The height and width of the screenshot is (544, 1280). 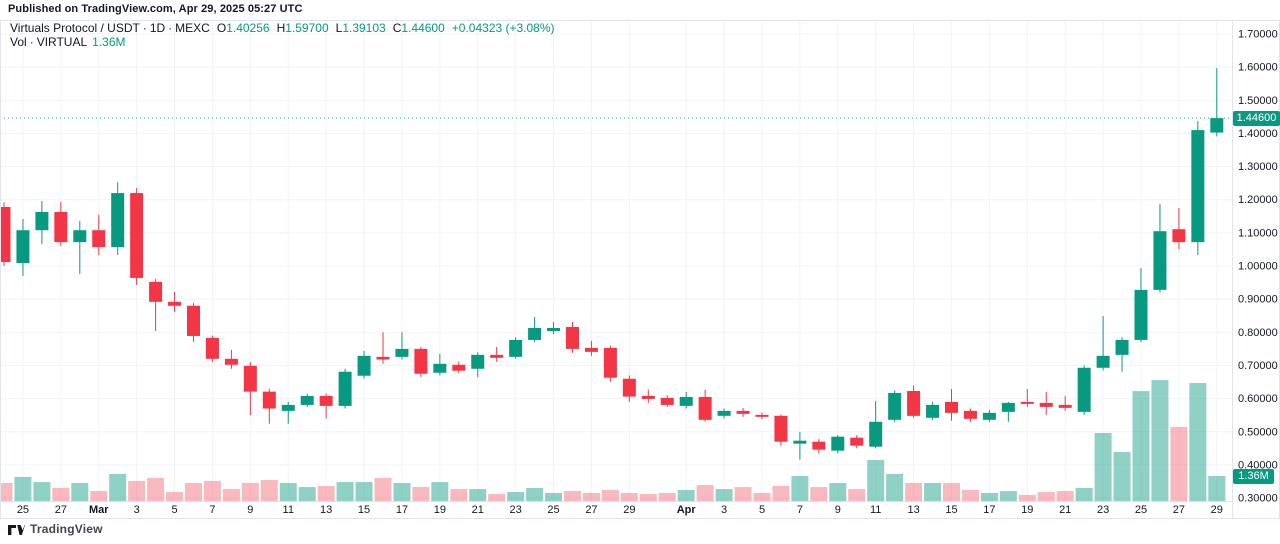 I want to click on time-axis-label: 25, so click(x=23, y=510).